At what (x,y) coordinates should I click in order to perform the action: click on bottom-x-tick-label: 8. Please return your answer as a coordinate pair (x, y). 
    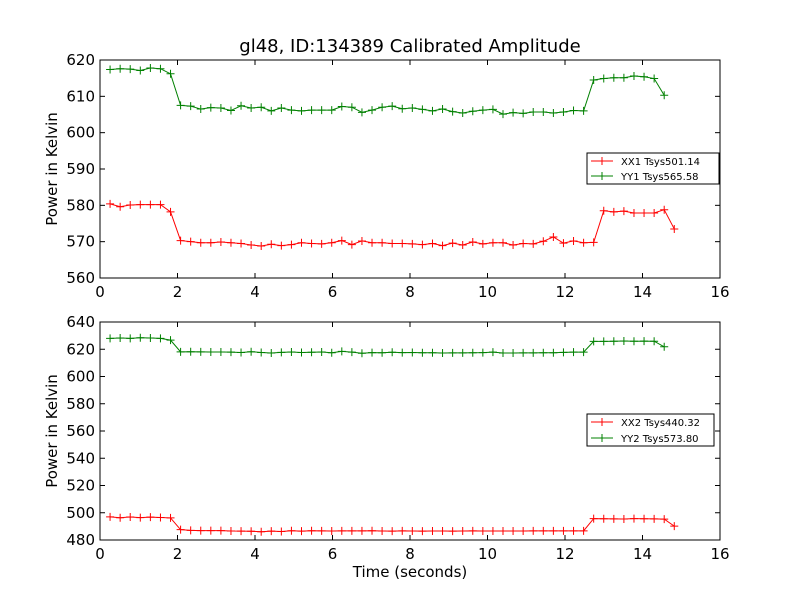
    Looking at the image, I should click on (410, 554).